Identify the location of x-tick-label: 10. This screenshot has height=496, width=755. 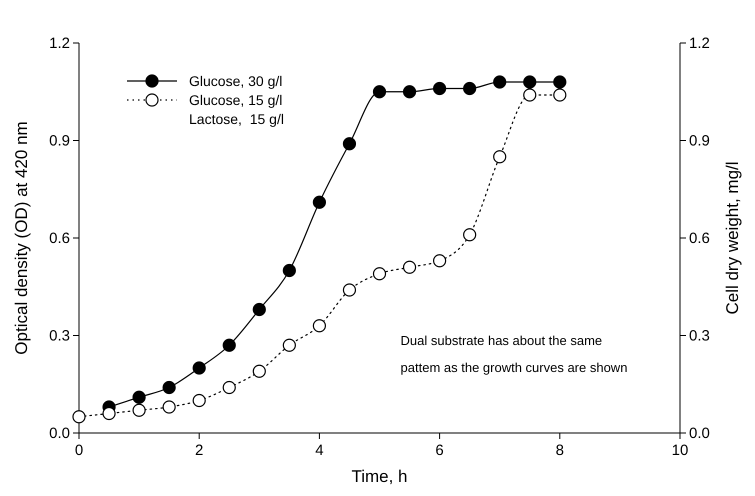
(680, 450).